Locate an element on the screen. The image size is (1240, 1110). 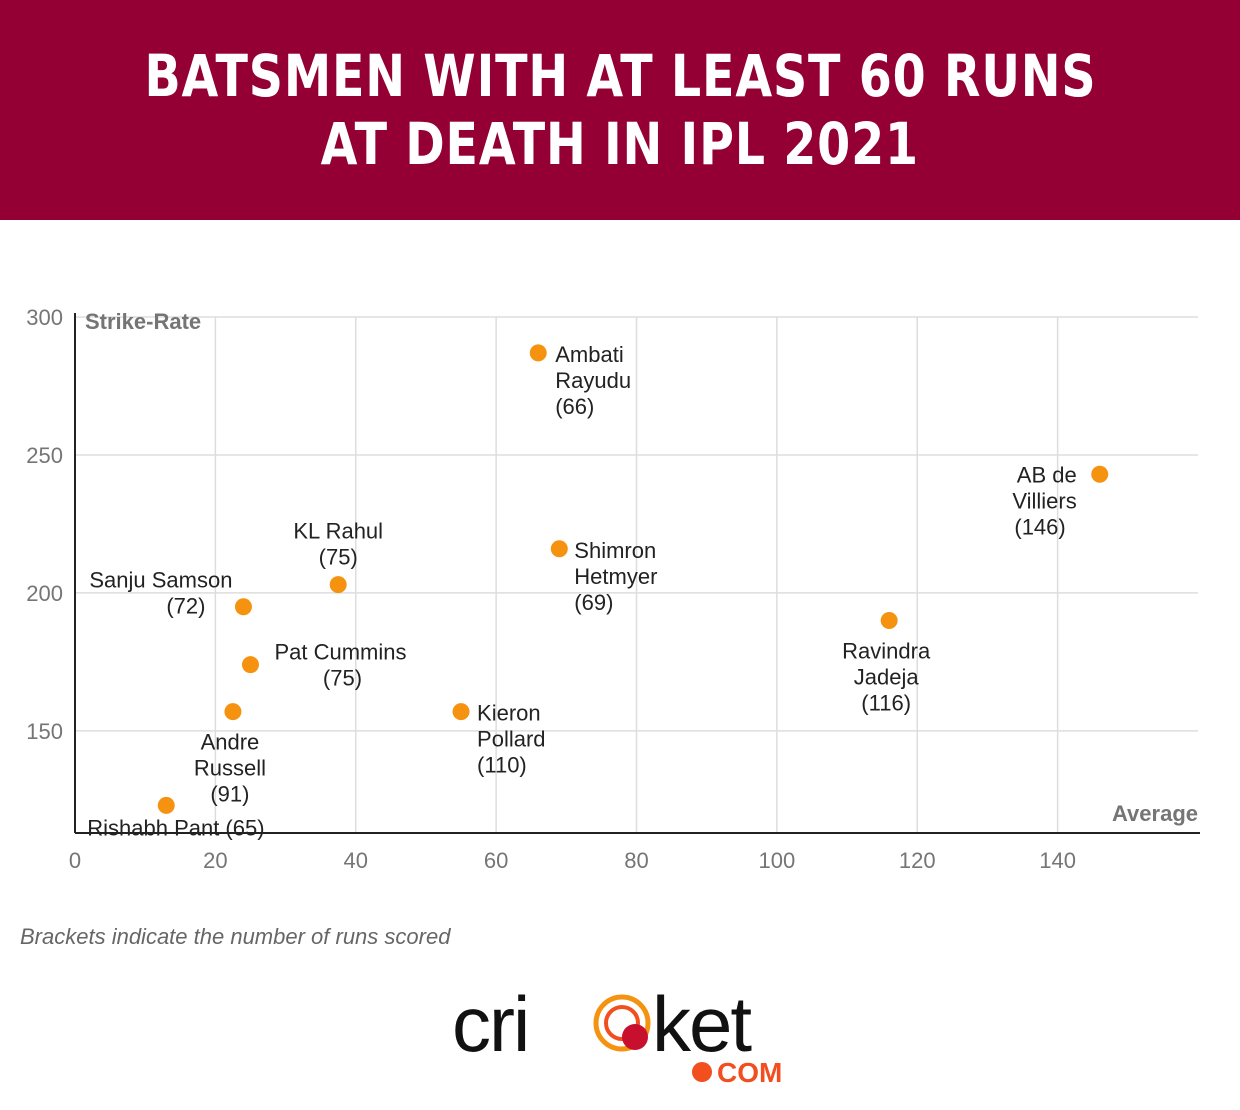
x-tick-label: 20 is located at coordinates (215, 860).